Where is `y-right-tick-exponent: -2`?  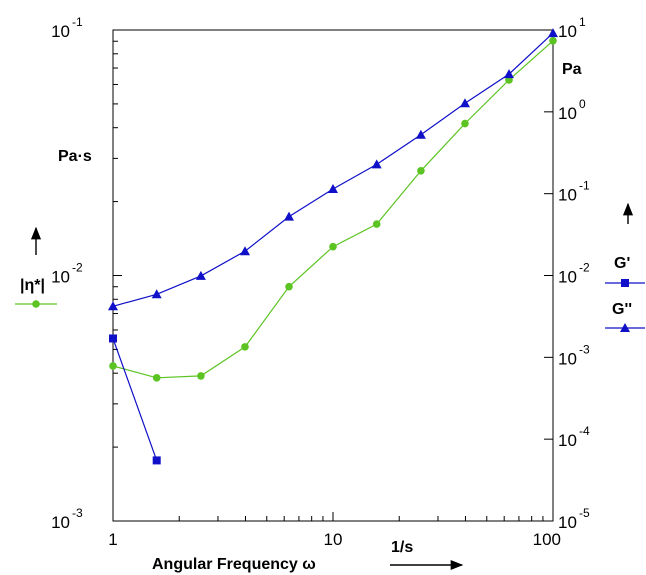 y-right-tick-exponent: -2 is located at coordinates (584, 268).